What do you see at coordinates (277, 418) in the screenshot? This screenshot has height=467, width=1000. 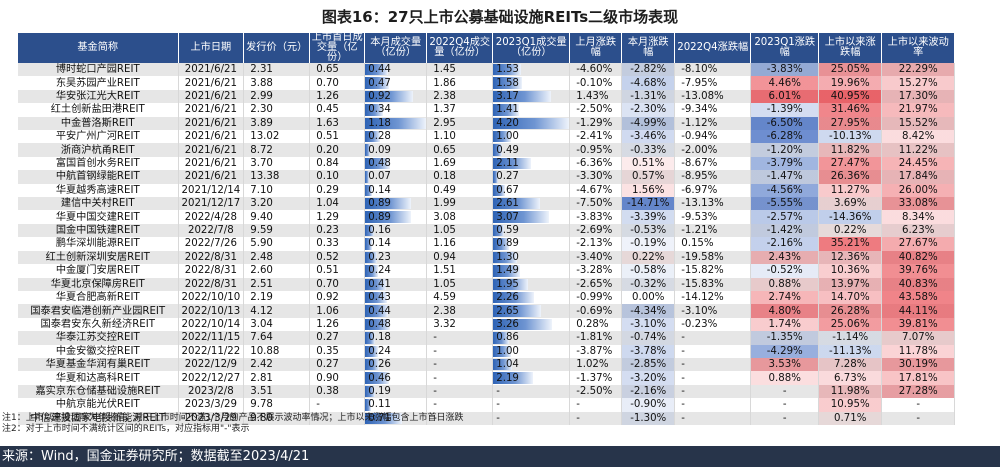 I see `table-cell-issue-price: 9.80` at bounding box center [277, 418].